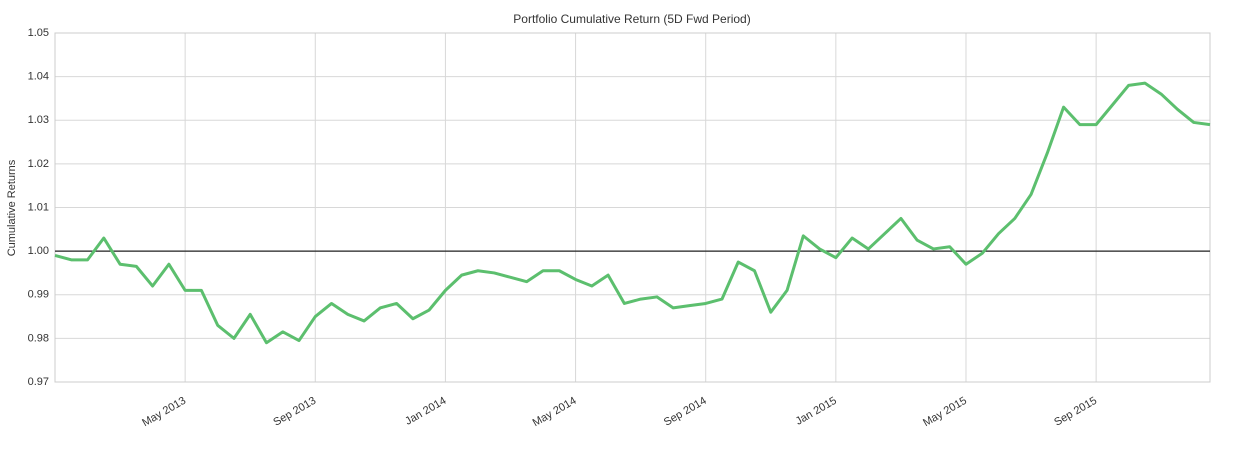 The height and width of the screenshot is (450, 1256). Describe the element at coordinates (38, 295) in the screenshot. I see `y-tick-label: 0.99` at that location.